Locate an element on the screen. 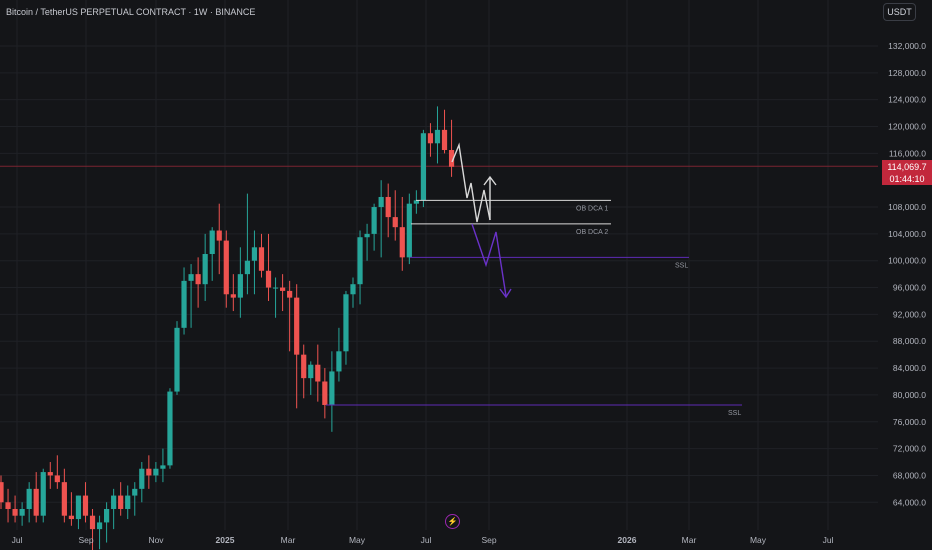 This screenshot has width=932, height=550. level-label: OB DCA 1 is located at coordinates (592, 208).